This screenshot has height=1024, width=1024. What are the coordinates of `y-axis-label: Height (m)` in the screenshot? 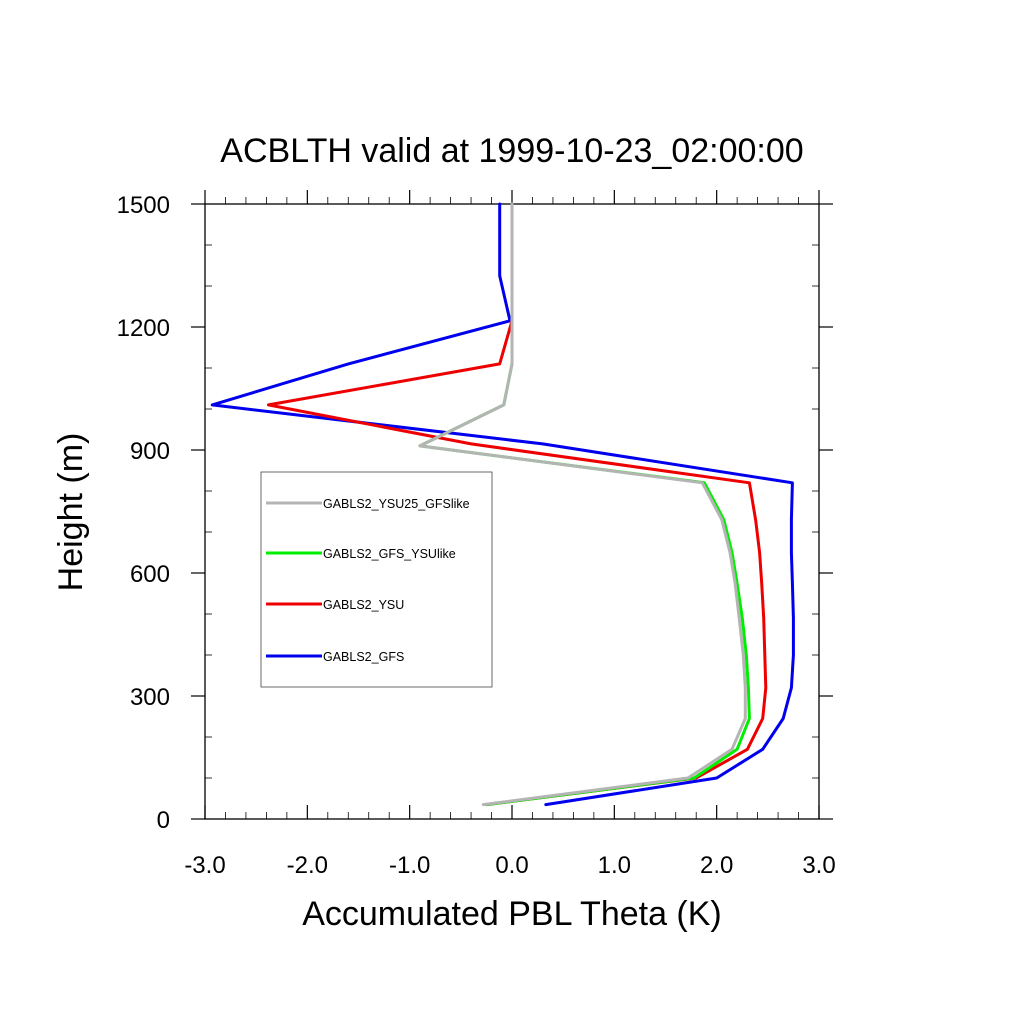 It's located at (71, 512).